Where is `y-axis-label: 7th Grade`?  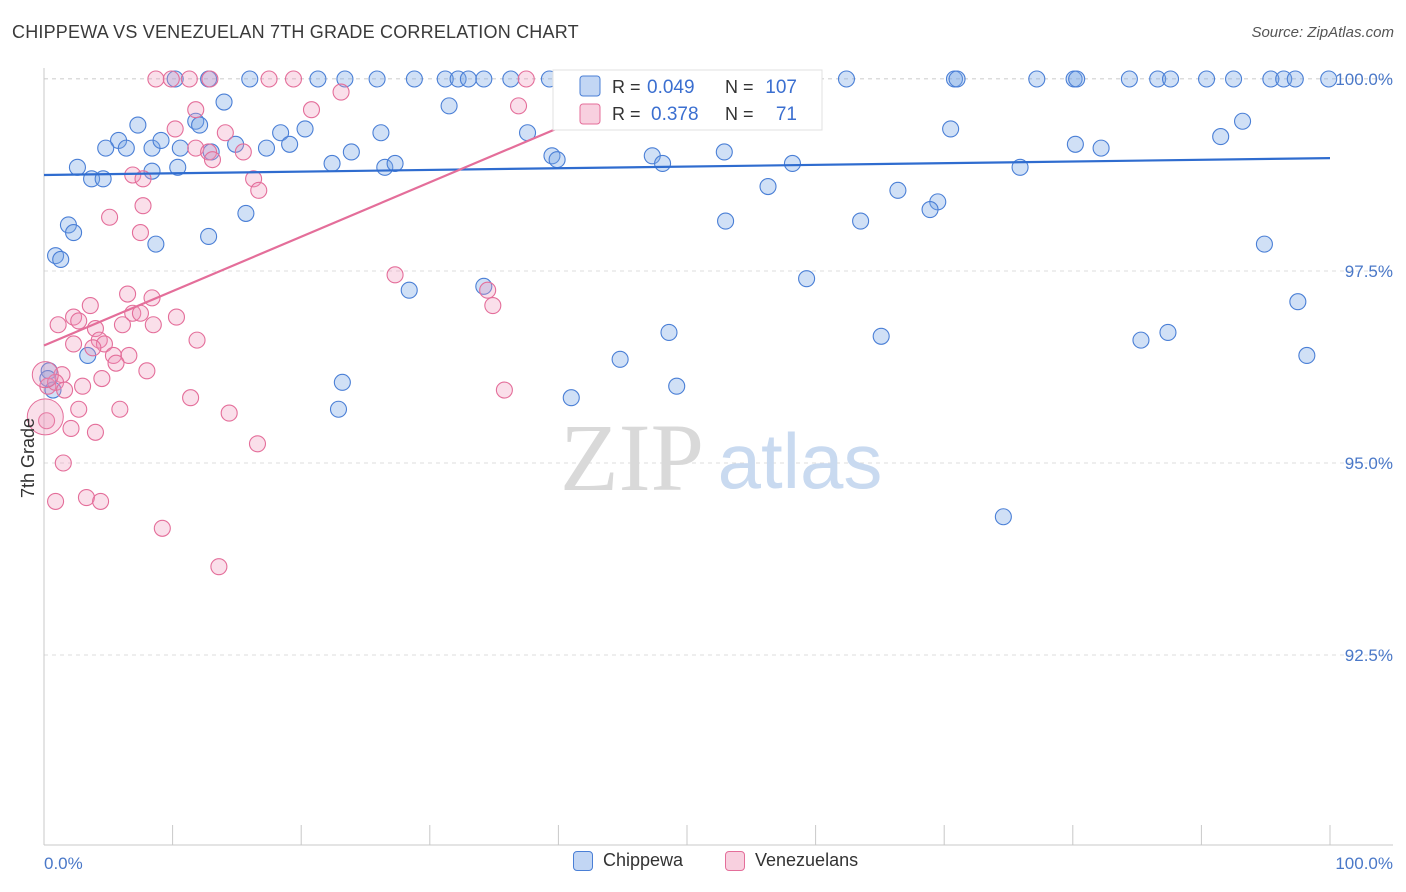
y-axis-label: 7th Grade is located at coordinates (28, 458).